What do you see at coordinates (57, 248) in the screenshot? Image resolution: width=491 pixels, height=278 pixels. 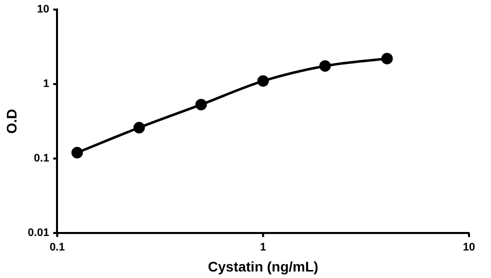 I see `x-tick-label: 0.1` at bounding box center [57, 248].